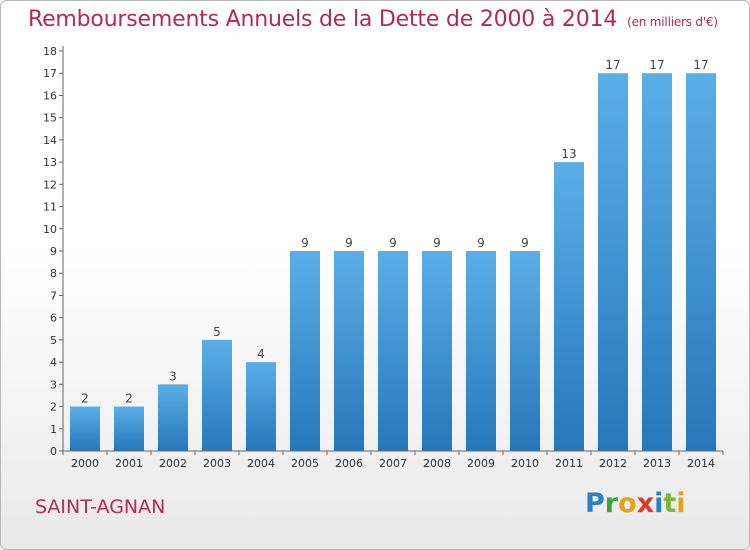 This screenshot has width=750, height=550. What do you see at coordinates (261, 354) in the screenshot?
I see `data-label: 4` at bounding box center [261, 354].